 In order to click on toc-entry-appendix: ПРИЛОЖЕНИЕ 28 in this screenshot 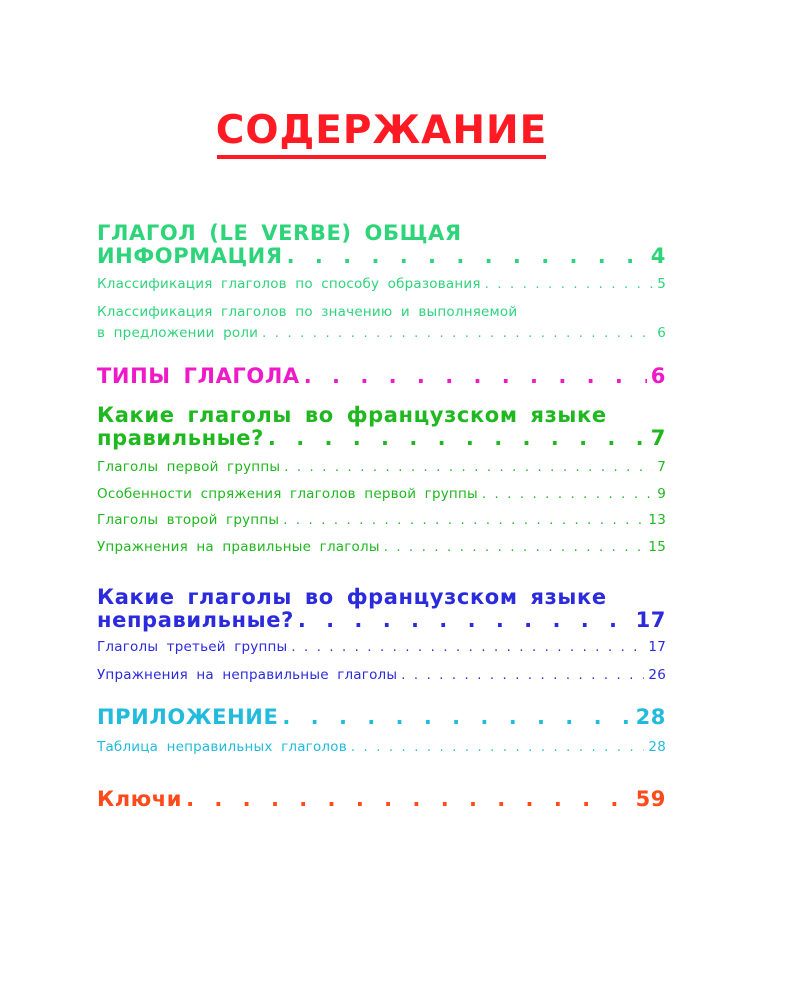, I will do `click(381, 717)`.